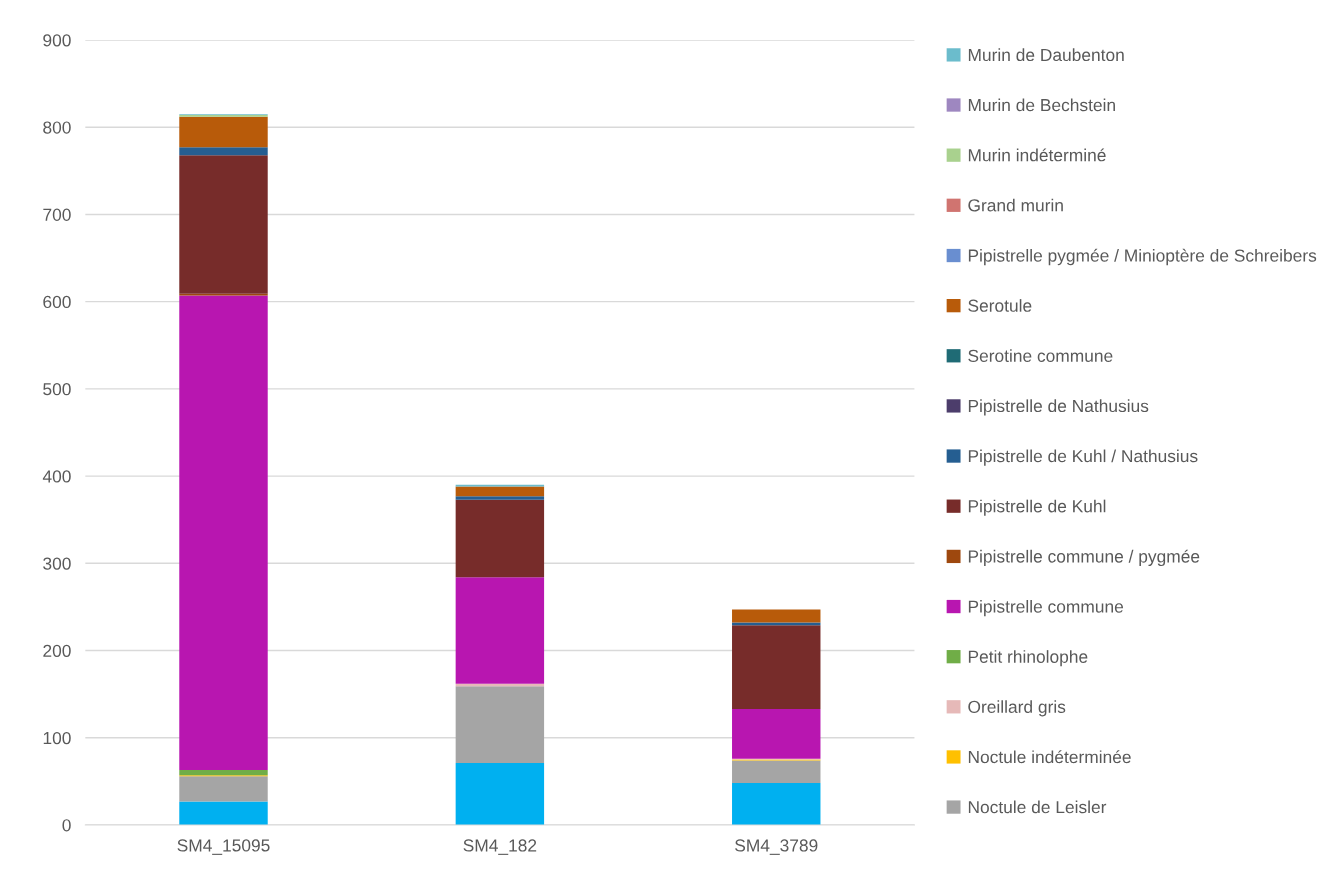 The image size is (1333, 881). Describe the element at coordinates (776, 847) in the screenshot. I see `x-tick-label: SM4_3789` at that location.